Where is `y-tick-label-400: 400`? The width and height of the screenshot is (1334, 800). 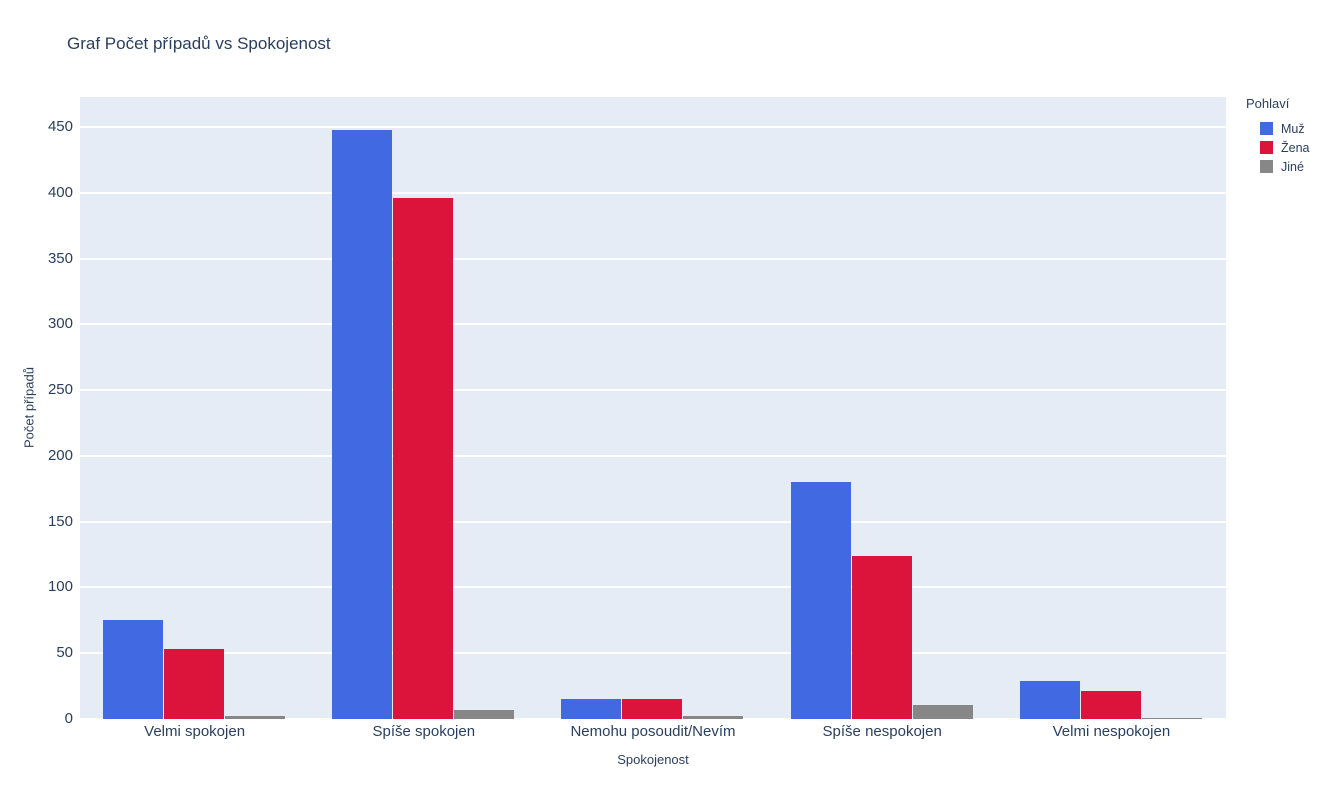 y-tick-label-400: 400 is located at coordinates (60, 192).